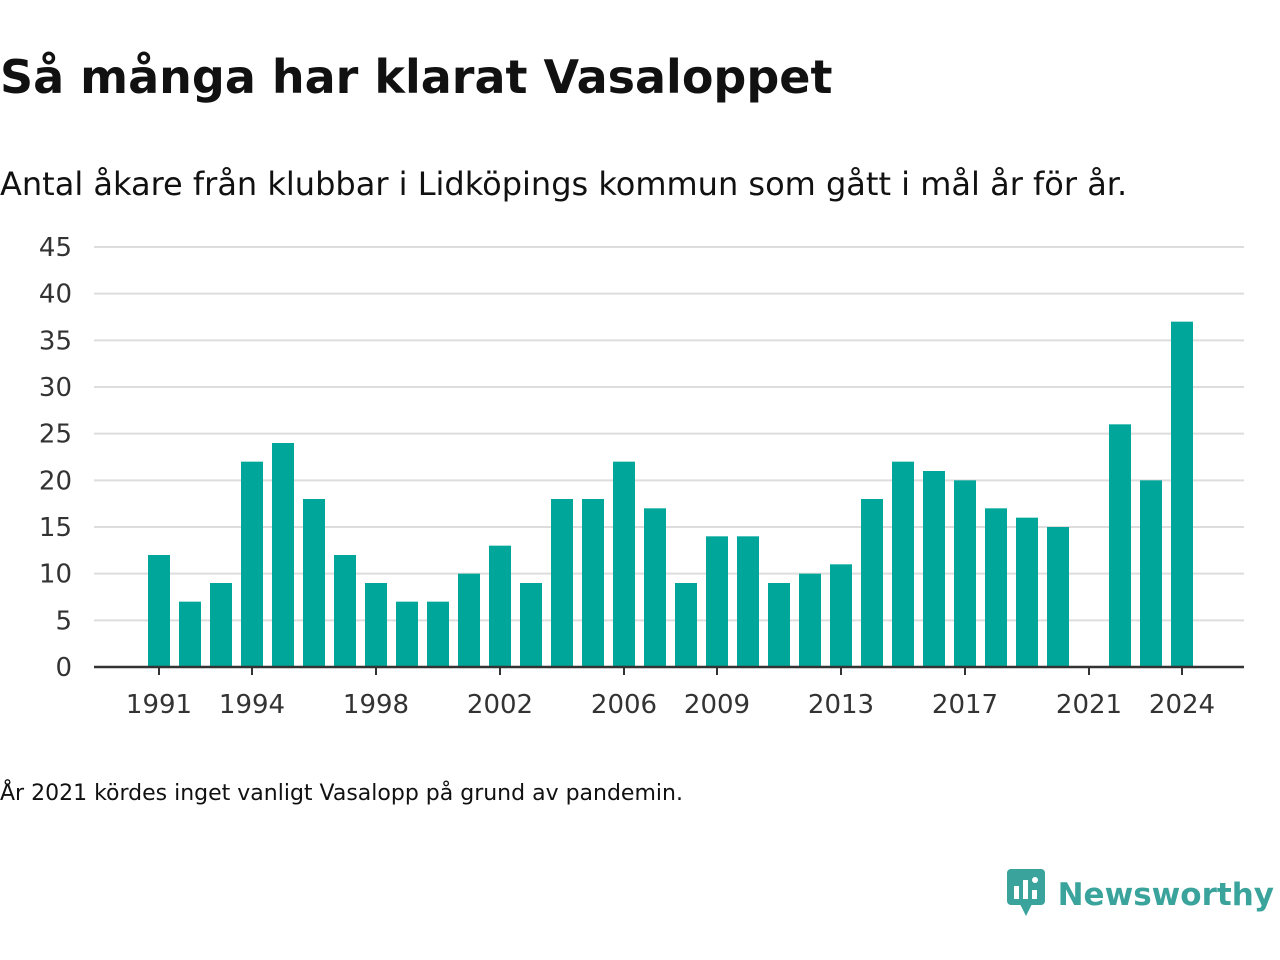 The image size is (1280, 960). Describe the element at coordinates (55, 388) in the screenshot. I see `y-tick-label: 30` at that location.